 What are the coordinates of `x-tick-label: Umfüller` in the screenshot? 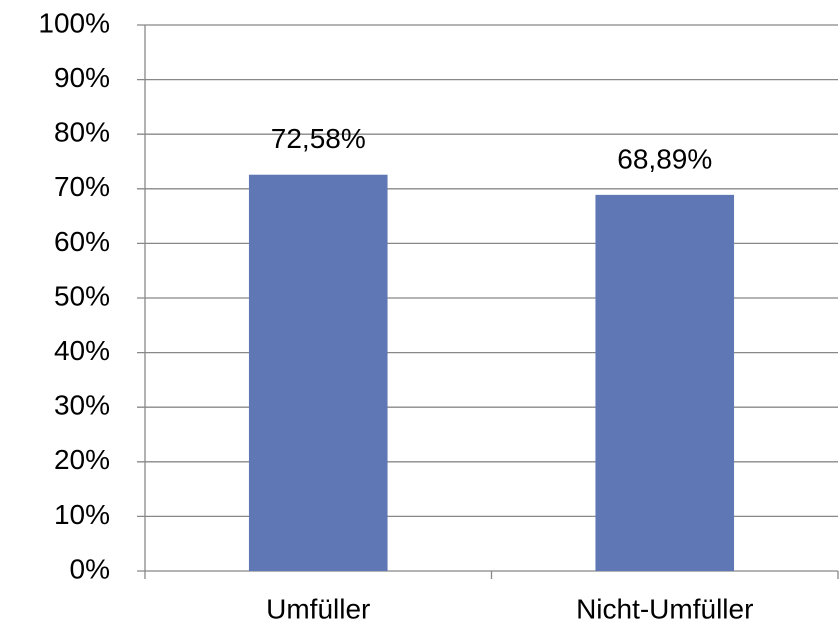 It's located at (318, 608).